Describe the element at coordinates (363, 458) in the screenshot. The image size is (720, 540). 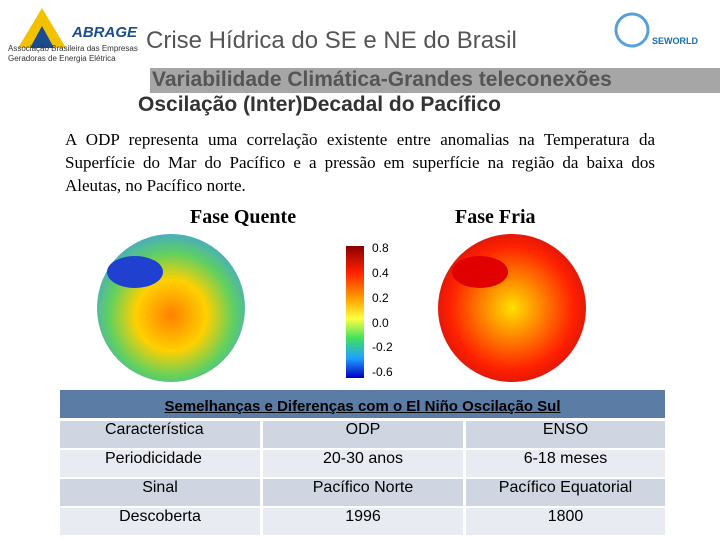
I see `table-cell: 20-30 anos` at that location.